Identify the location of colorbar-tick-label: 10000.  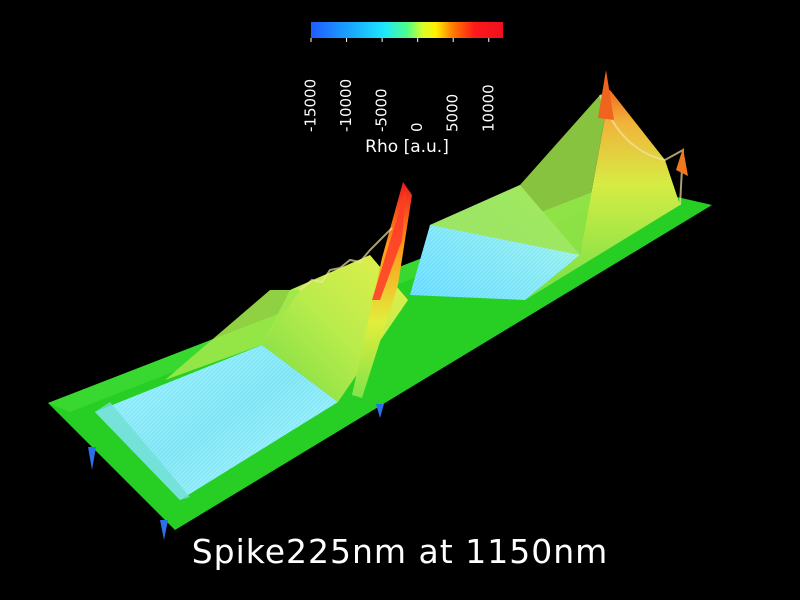
(488, 108).